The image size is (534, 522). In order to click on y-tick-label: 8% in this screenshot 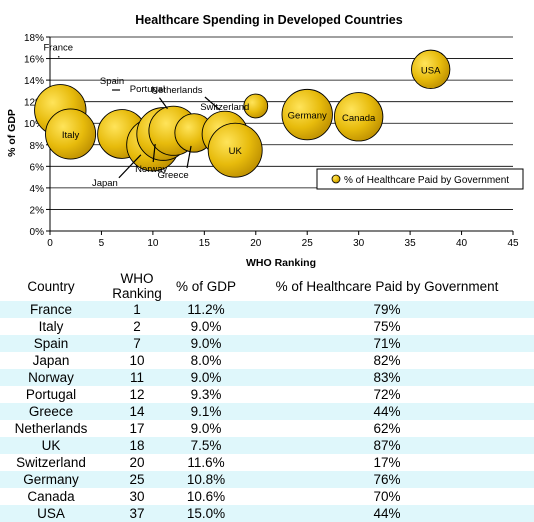, I will do `click(37, 146)`.